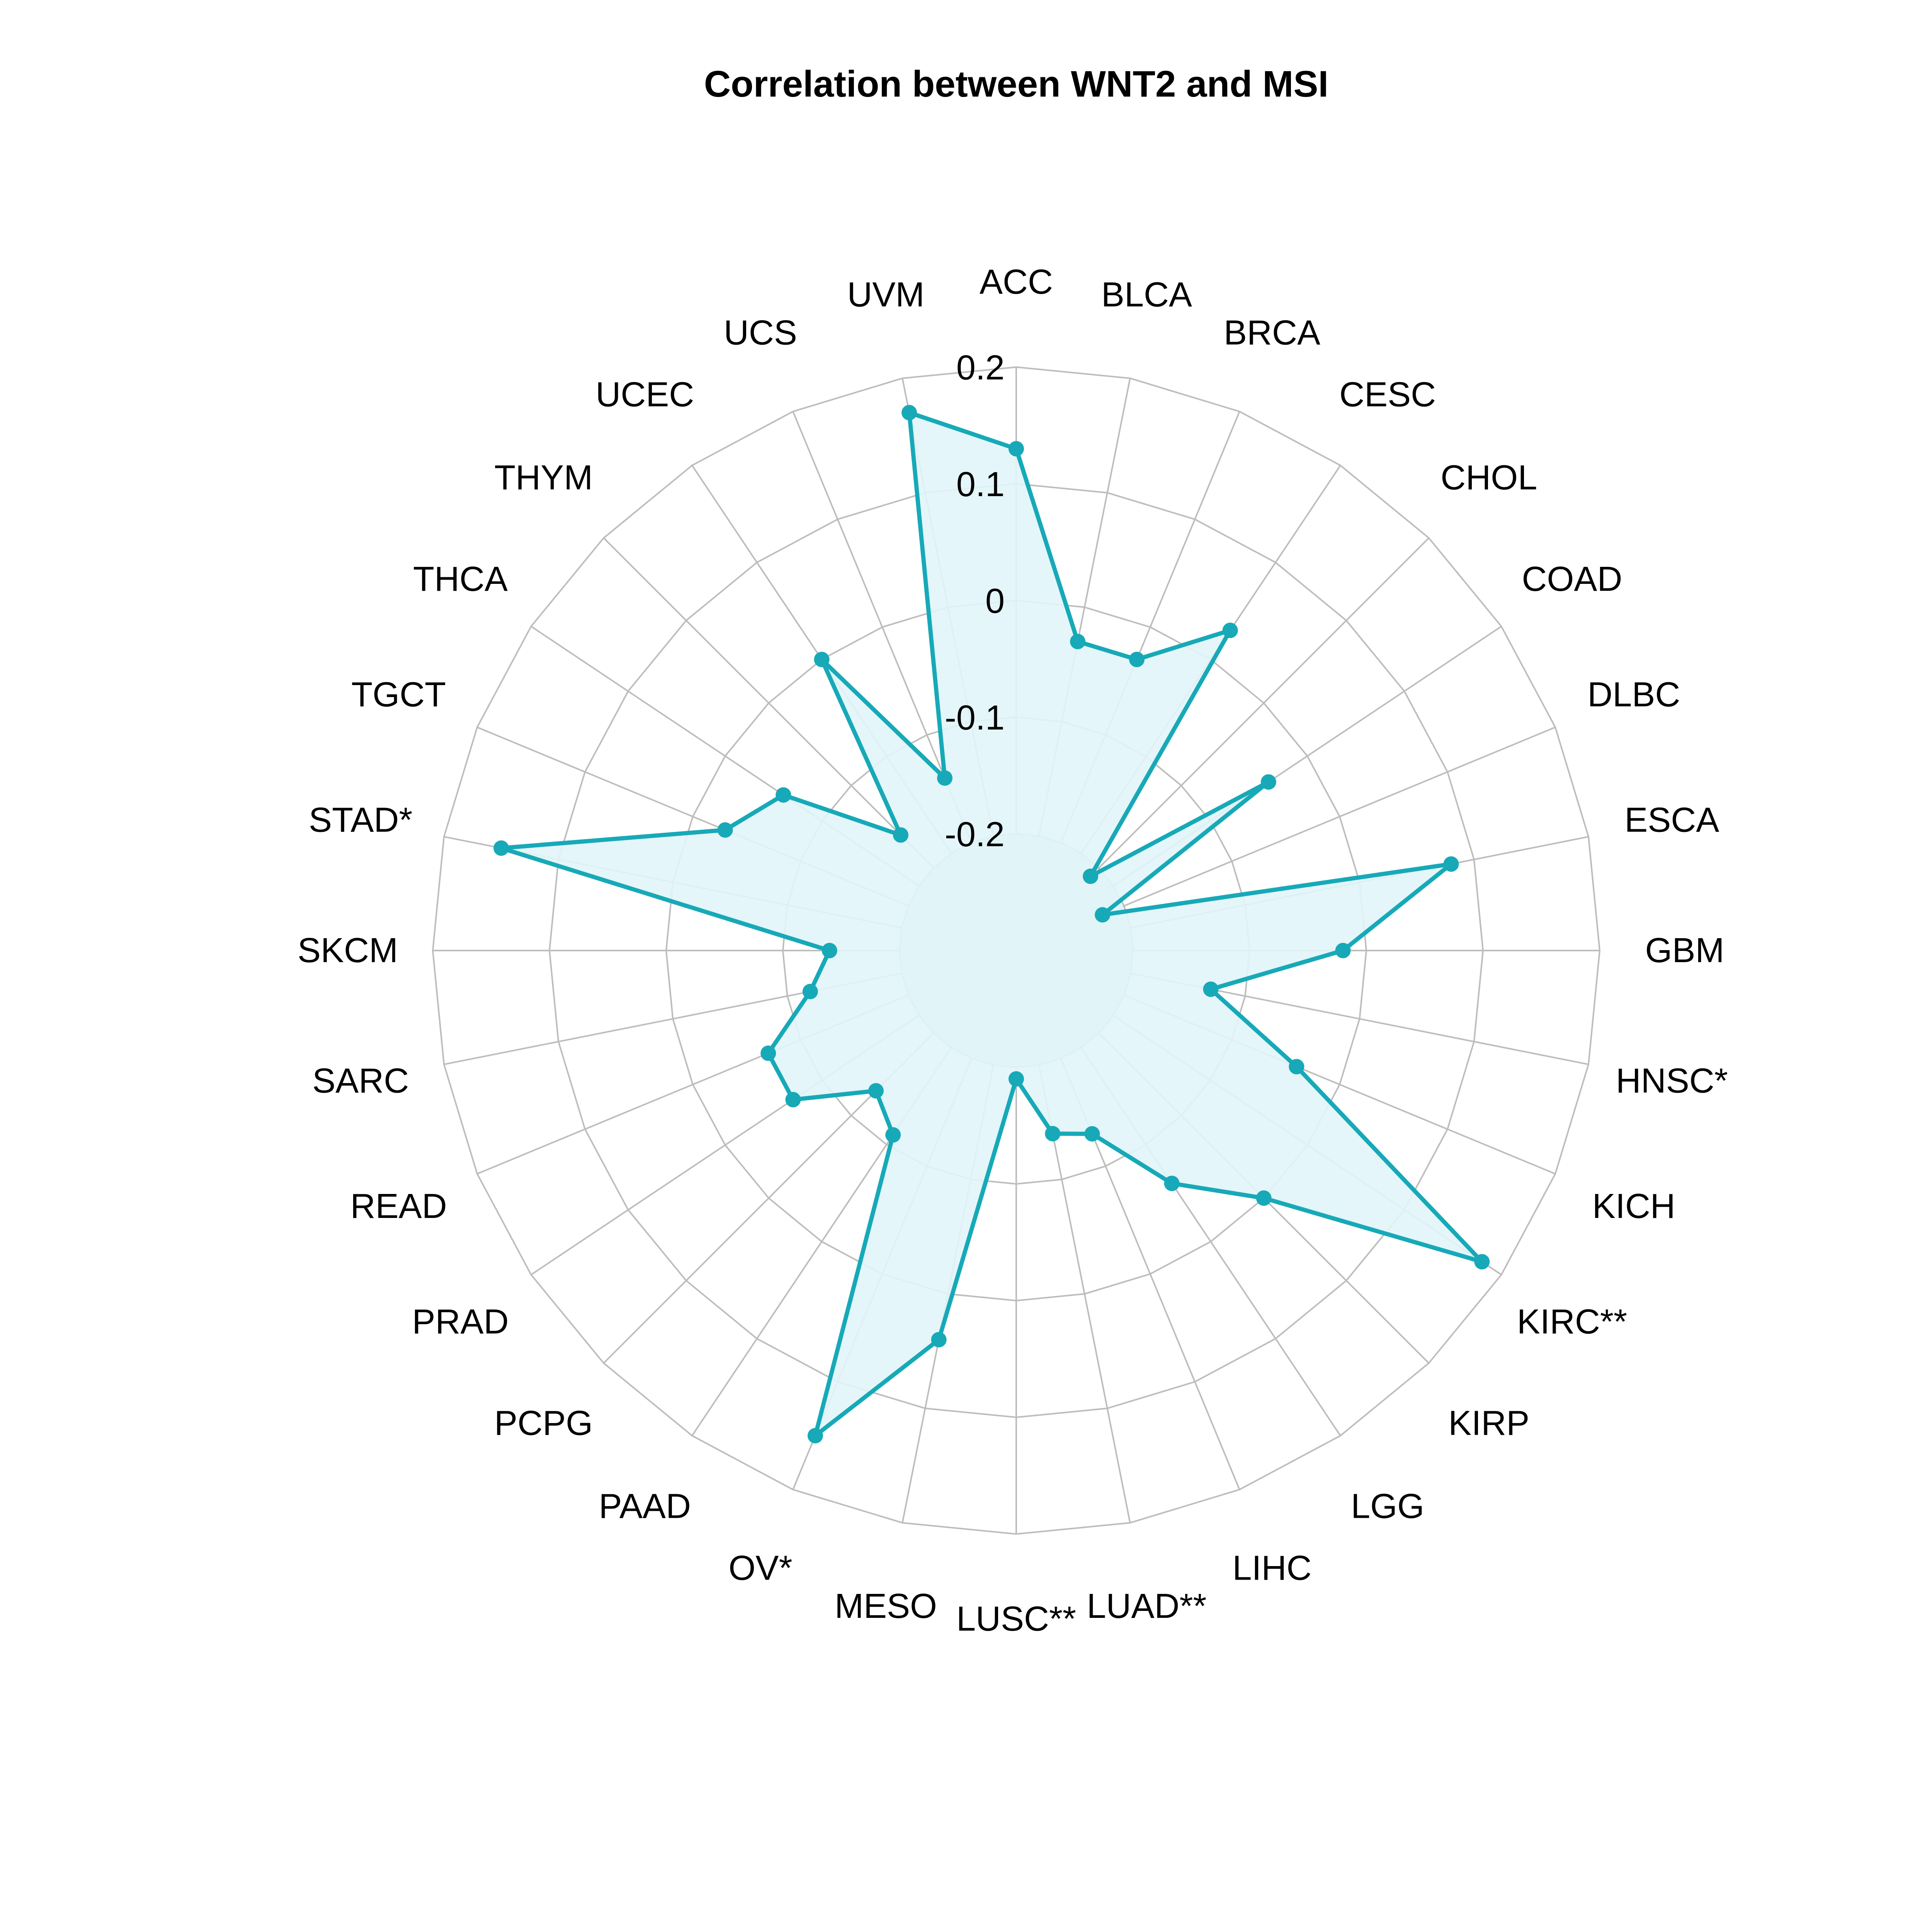 The image size is (1932, 1932). I want to click on category-label: LUSC**, so click(1016, 1619).